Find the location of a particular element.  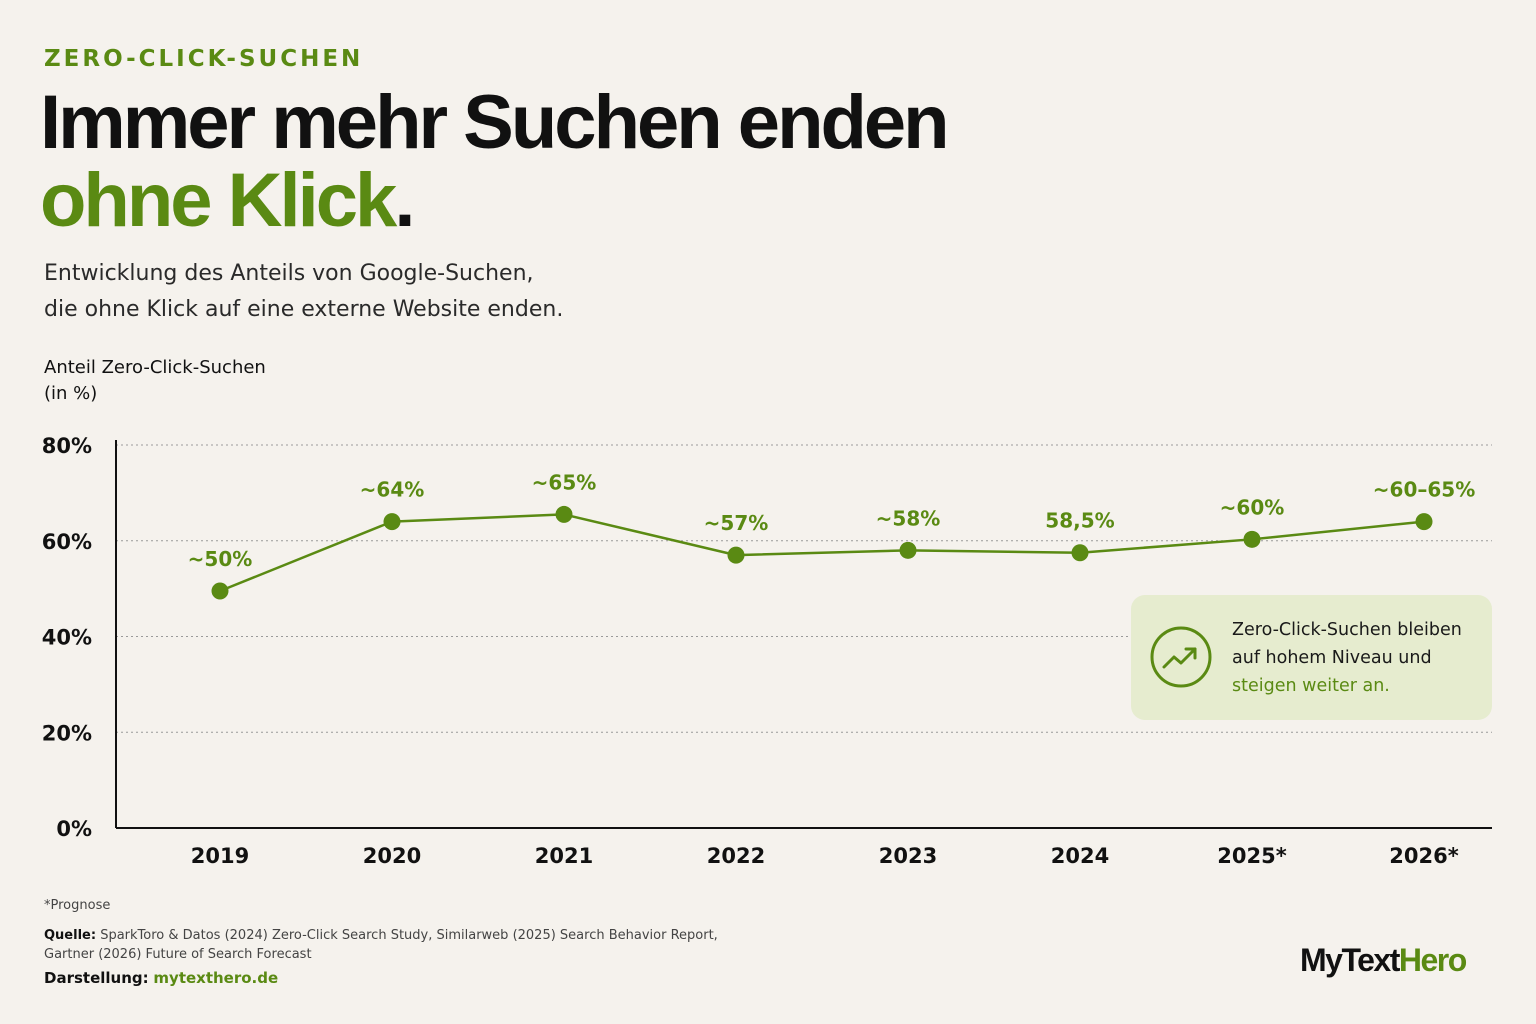

series-line is located at coordinates (822, 553).